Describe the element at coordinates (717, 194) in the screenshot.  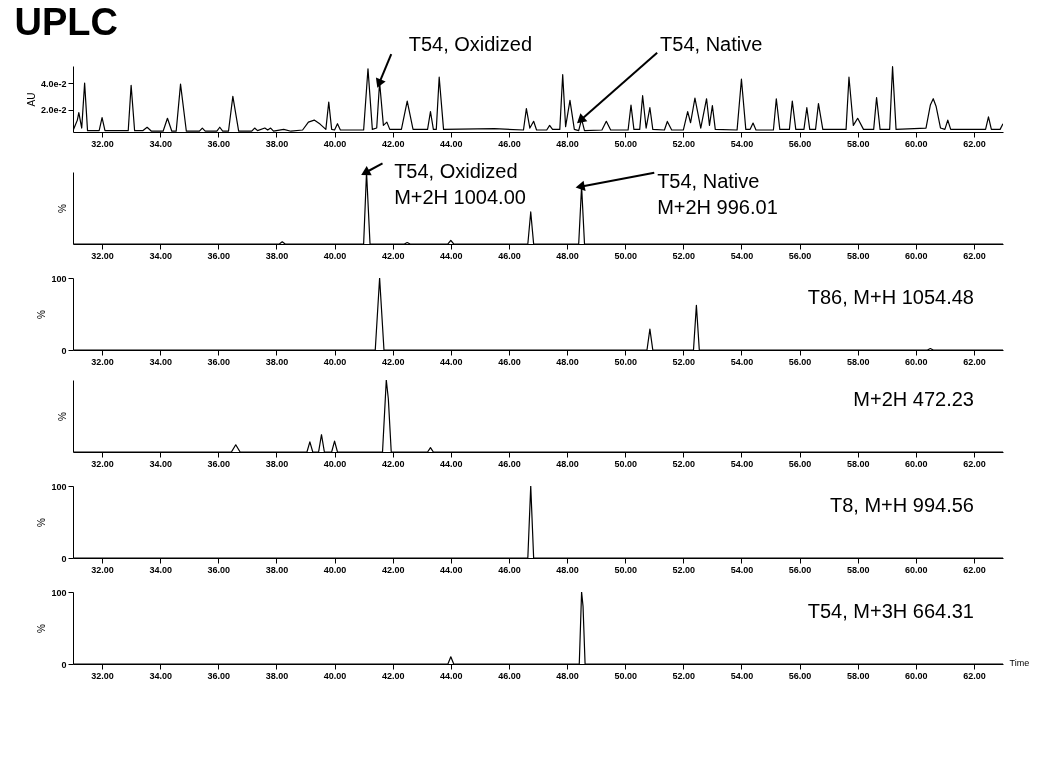
I see `annotation: T54, Native M+2H 996.01` at that location.